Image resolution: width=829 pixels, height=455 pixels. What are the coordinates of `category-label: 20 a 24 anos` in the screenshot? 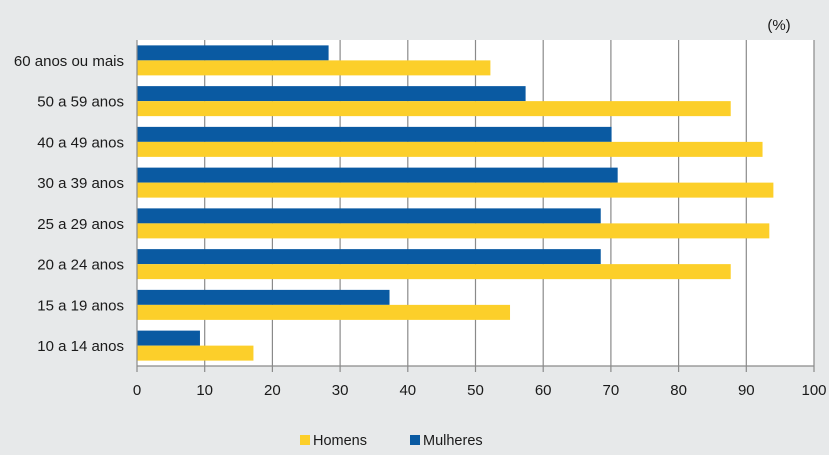 It's located at (80, 265).